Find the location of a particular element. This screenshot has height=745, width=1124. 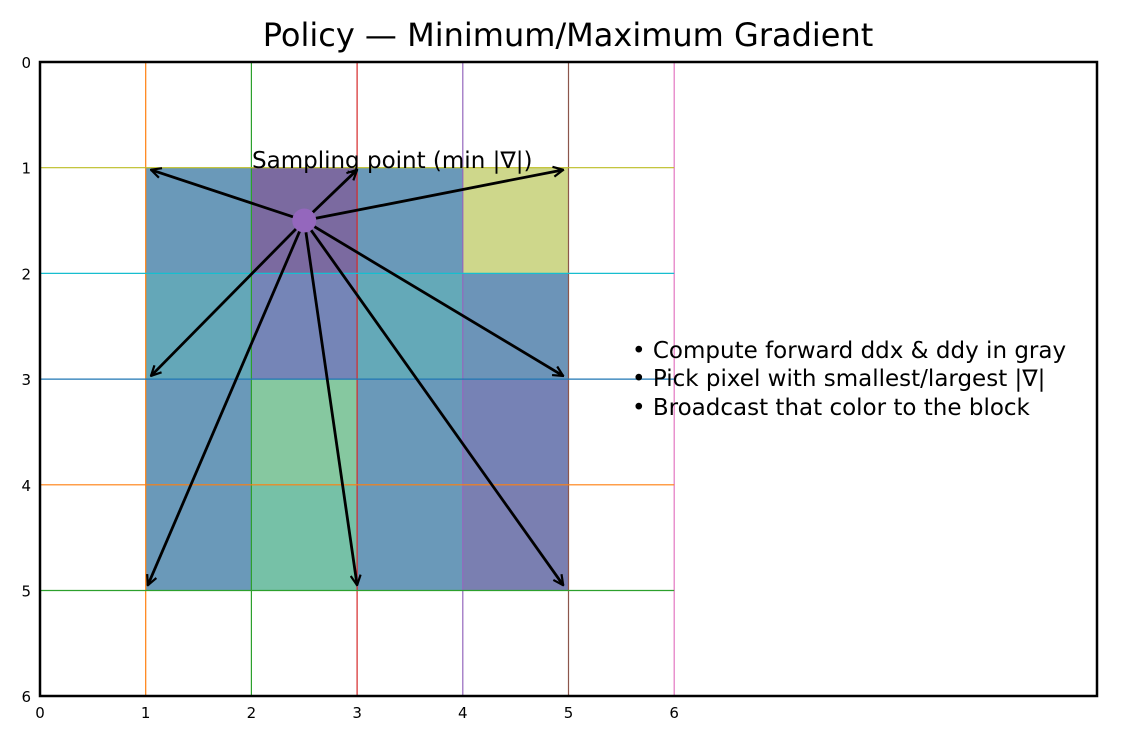

y-tick-label: 5 is located at coordinates (26, 592).